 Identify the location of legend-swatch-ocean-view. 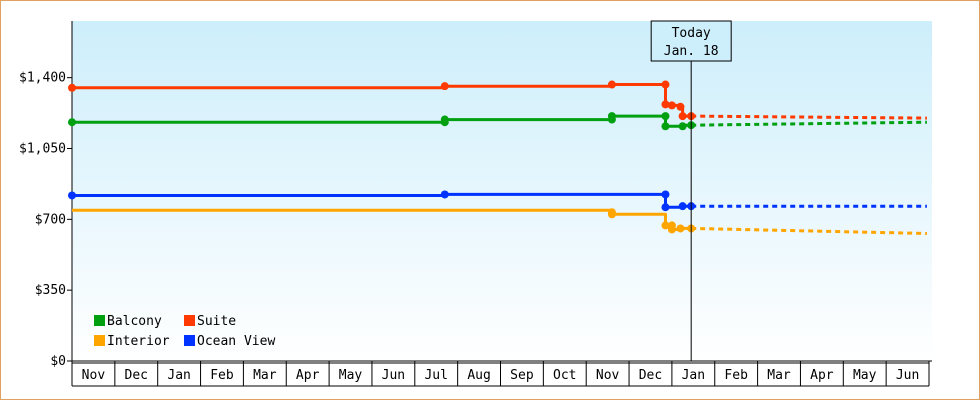
(189, 340).